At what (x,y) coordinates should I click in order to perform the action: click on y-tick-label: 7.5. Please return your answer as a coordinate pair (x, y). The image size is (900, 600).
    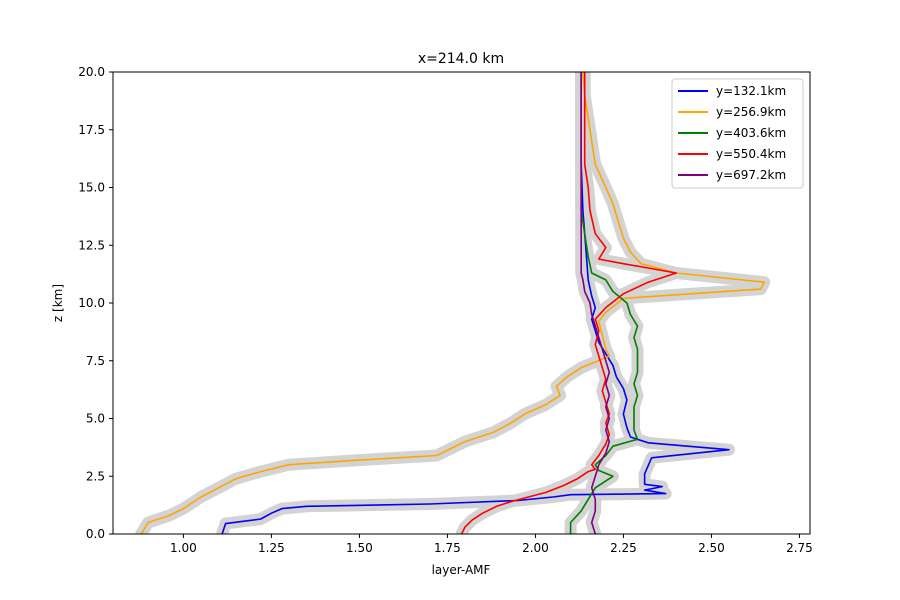
    Looking at the image, I should click on (95, 361).